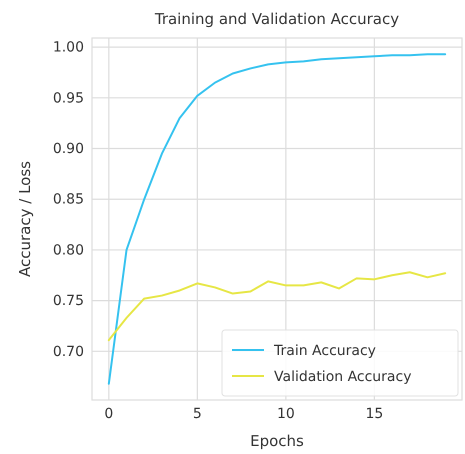 This screenshot has width=465, height=454. I want to click on x-tick-label: 5, so click(197, 414).